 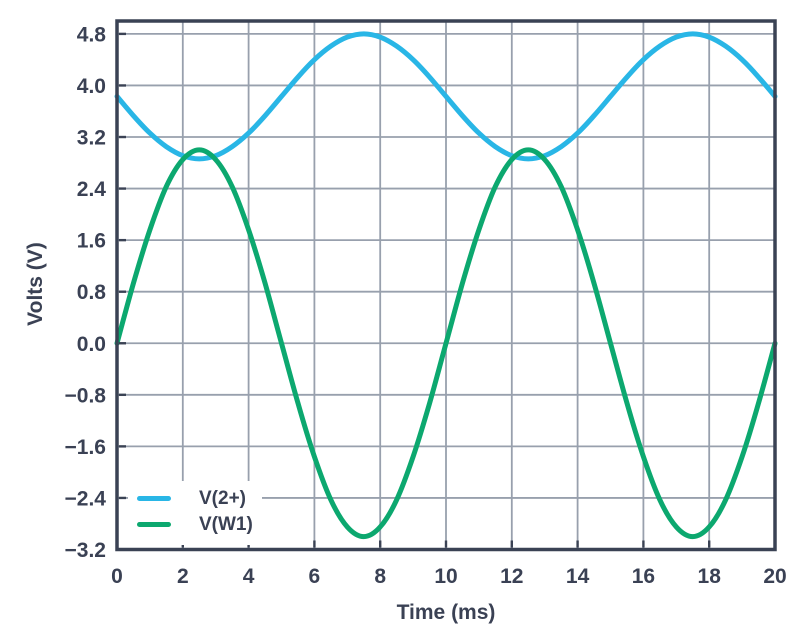 I want to click on legend-label-vw1: V(W1), so click(x=226, y=524).